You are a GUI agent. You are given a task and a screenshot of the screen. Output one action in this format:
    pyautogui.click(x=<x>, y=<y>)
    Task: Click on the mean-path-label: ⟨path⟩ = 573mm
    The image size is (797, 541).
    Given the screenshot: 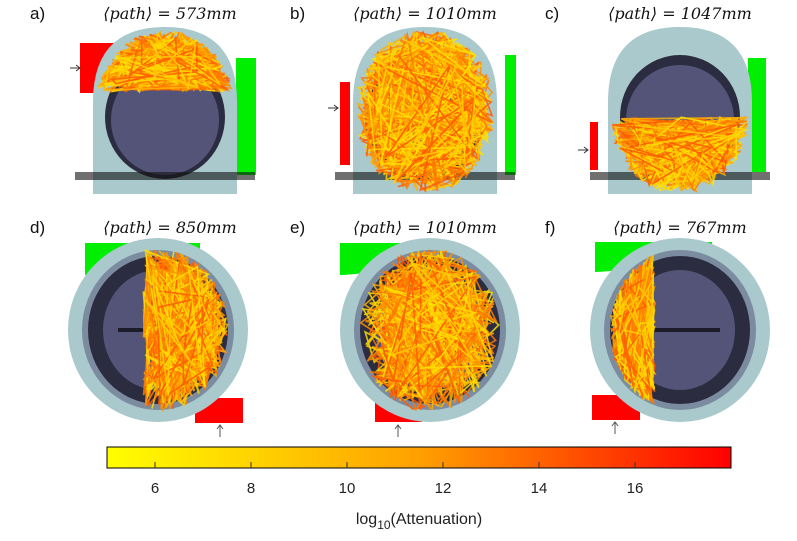 What is the action you would take?
    pyautogui.click(x=169, y=13)
    